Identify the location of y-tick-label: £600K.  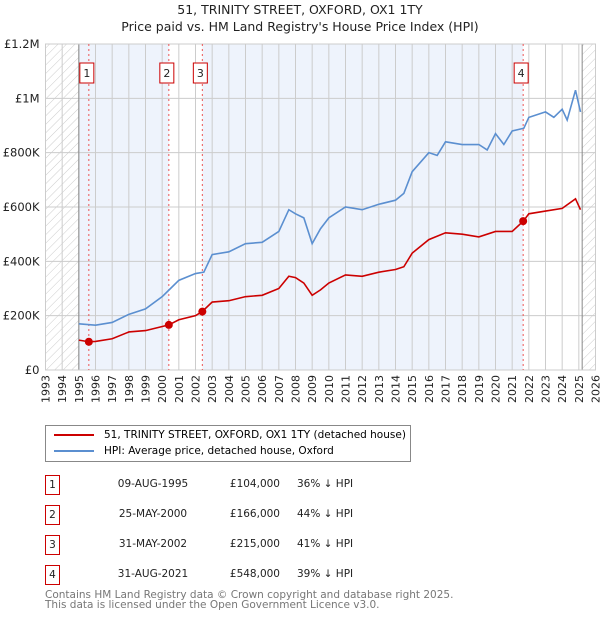
(21, 207).